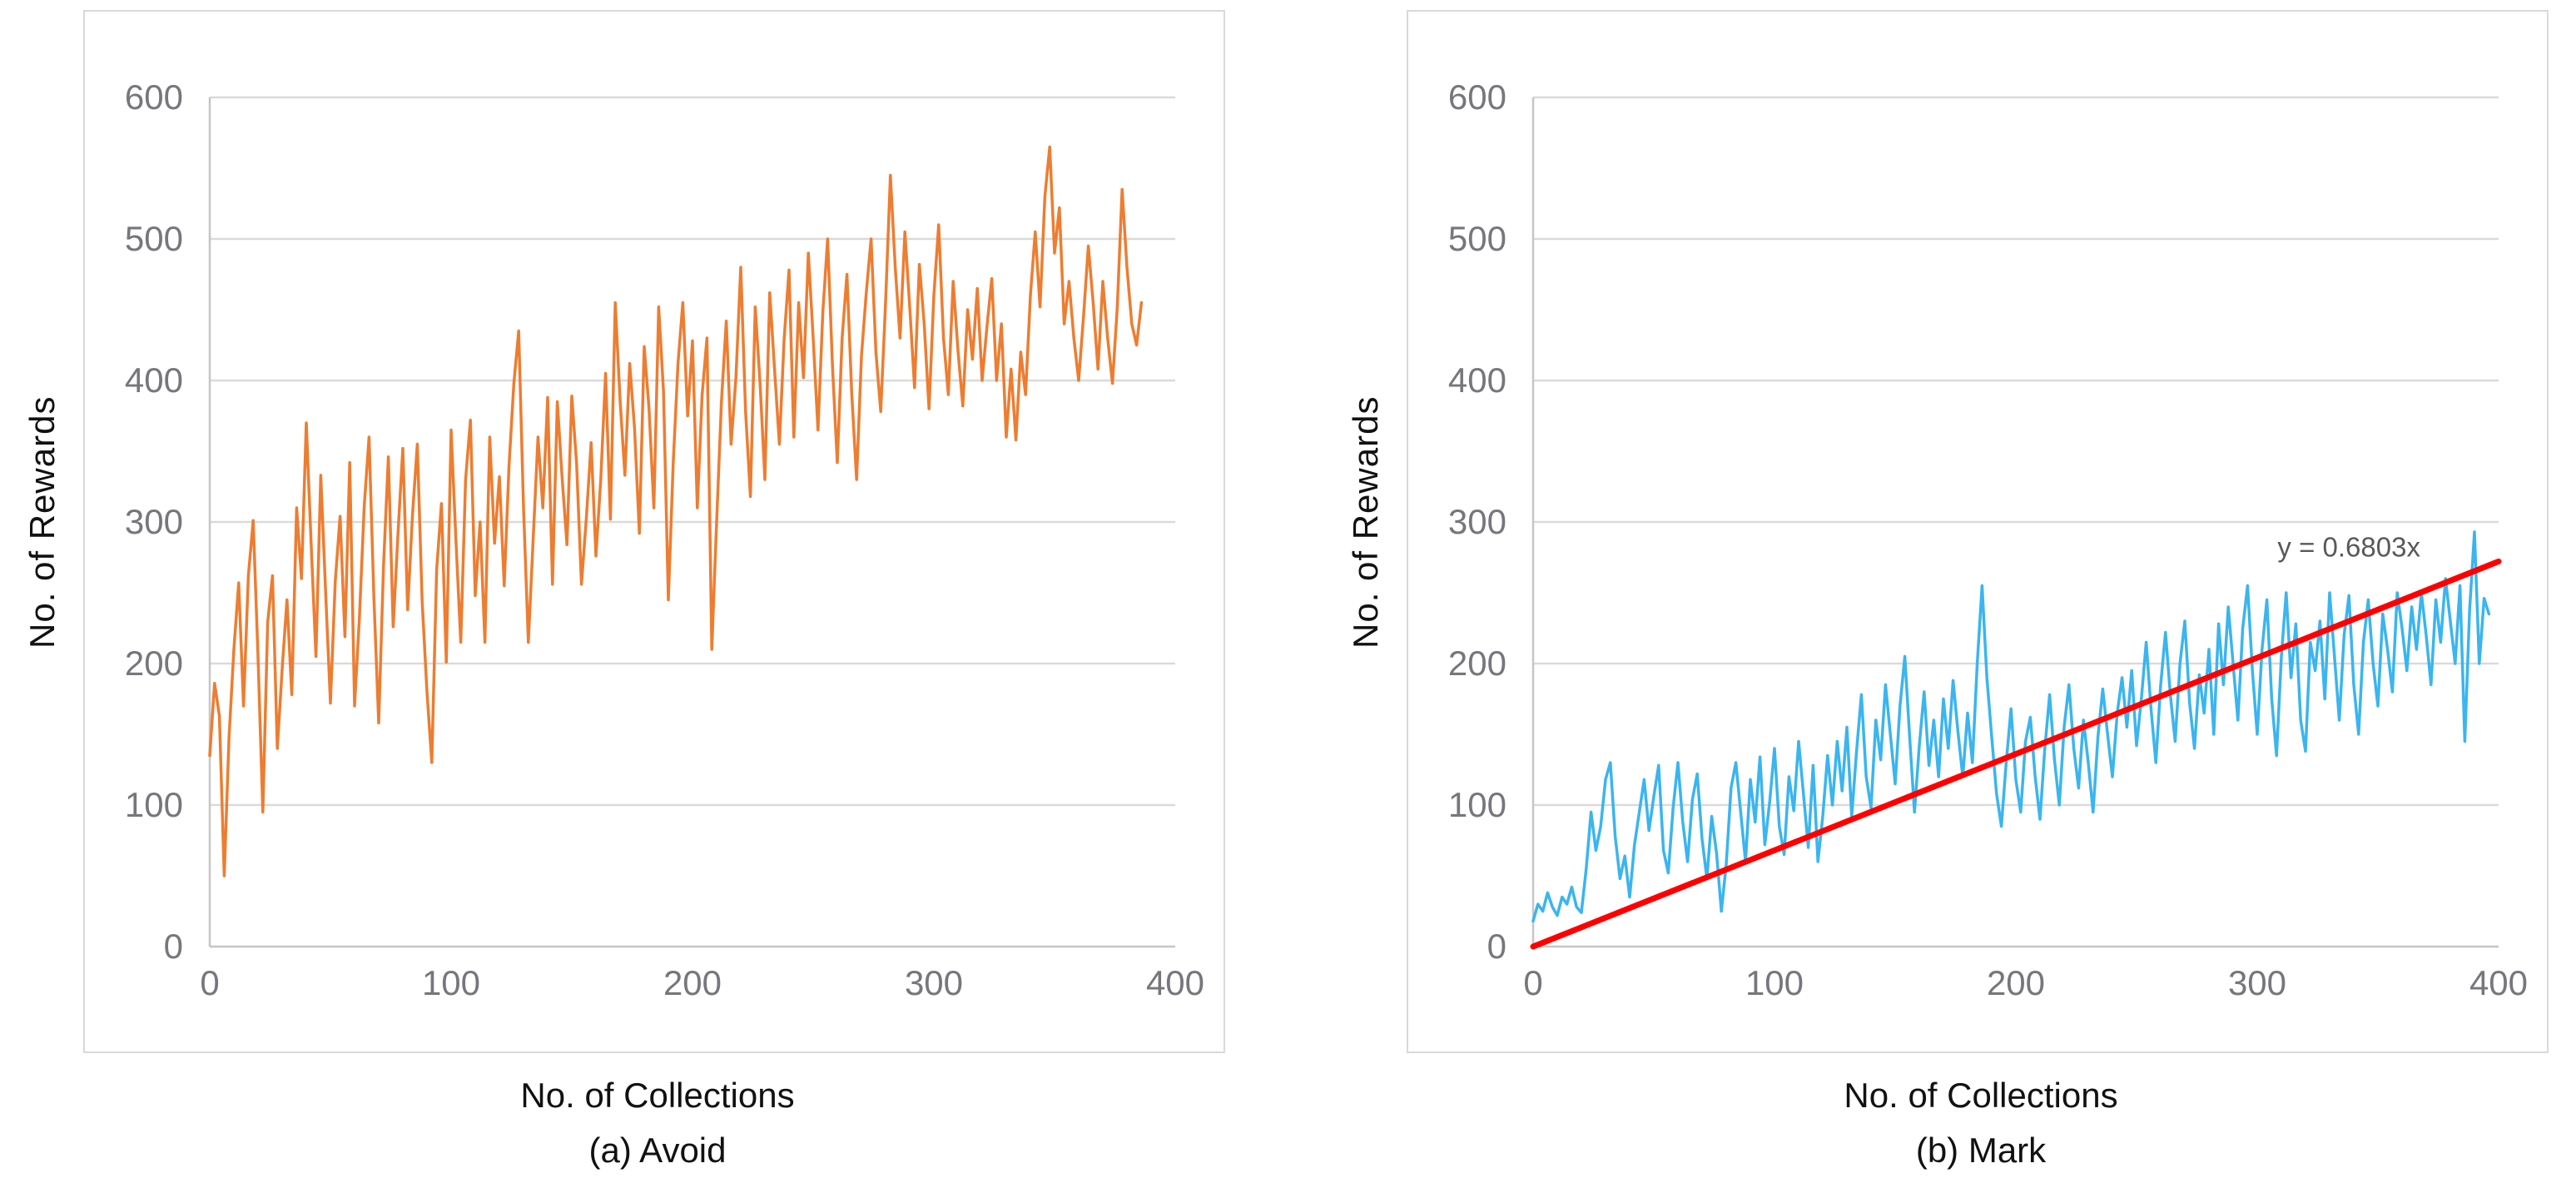 The image size is (2576, 1193). I want to click on chart-caption: (b) Mark, so click(1981, 1151).